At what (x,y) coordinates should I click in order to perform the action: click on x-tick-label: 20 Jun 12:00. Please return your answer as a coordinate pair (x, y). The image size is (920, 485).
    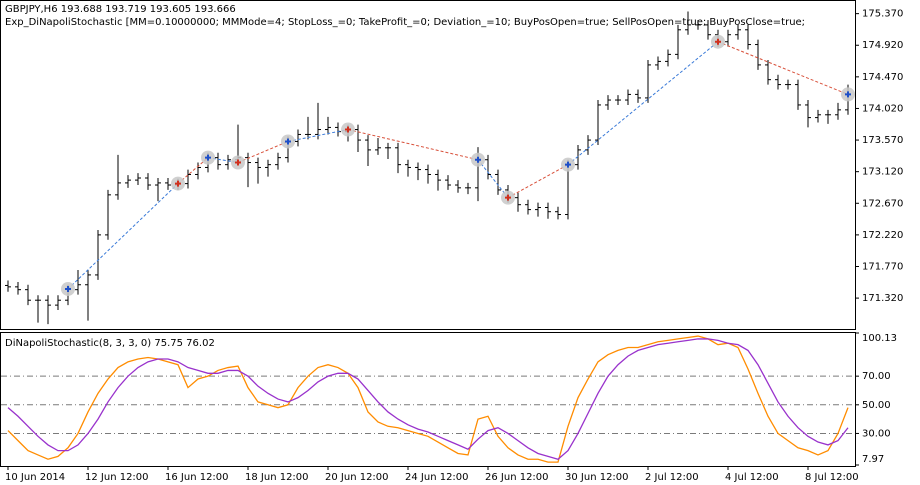
    Looking at the image, I should click on (357, 477).